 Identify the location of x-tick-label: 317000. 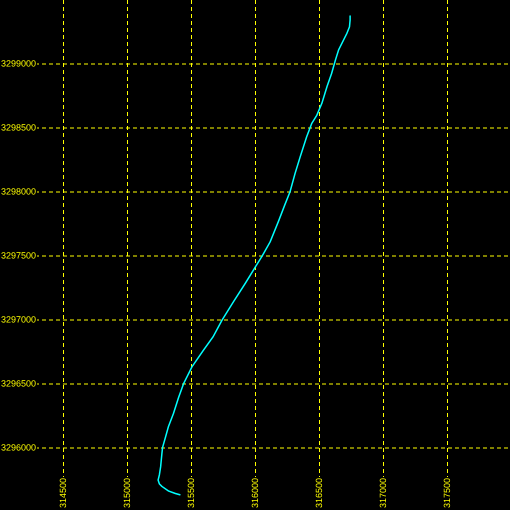
(383, 493).